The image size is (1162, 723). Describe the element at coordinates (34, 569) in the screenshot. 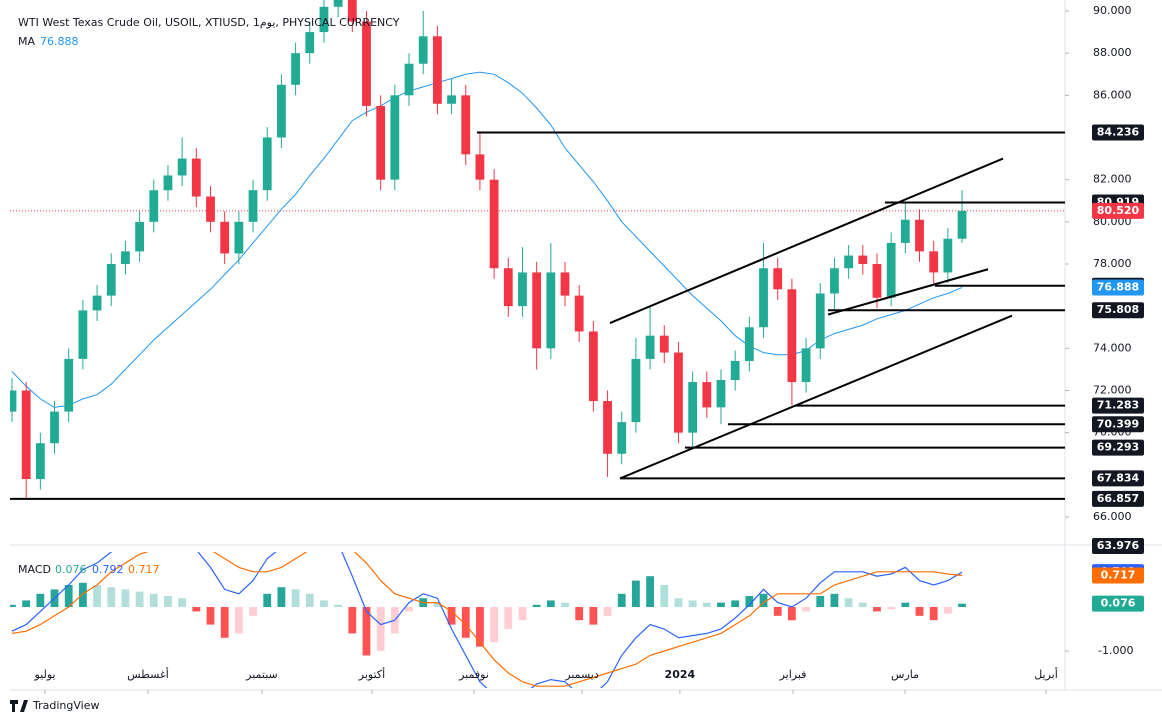

I see `macd-legend-name: MACD` at that location.